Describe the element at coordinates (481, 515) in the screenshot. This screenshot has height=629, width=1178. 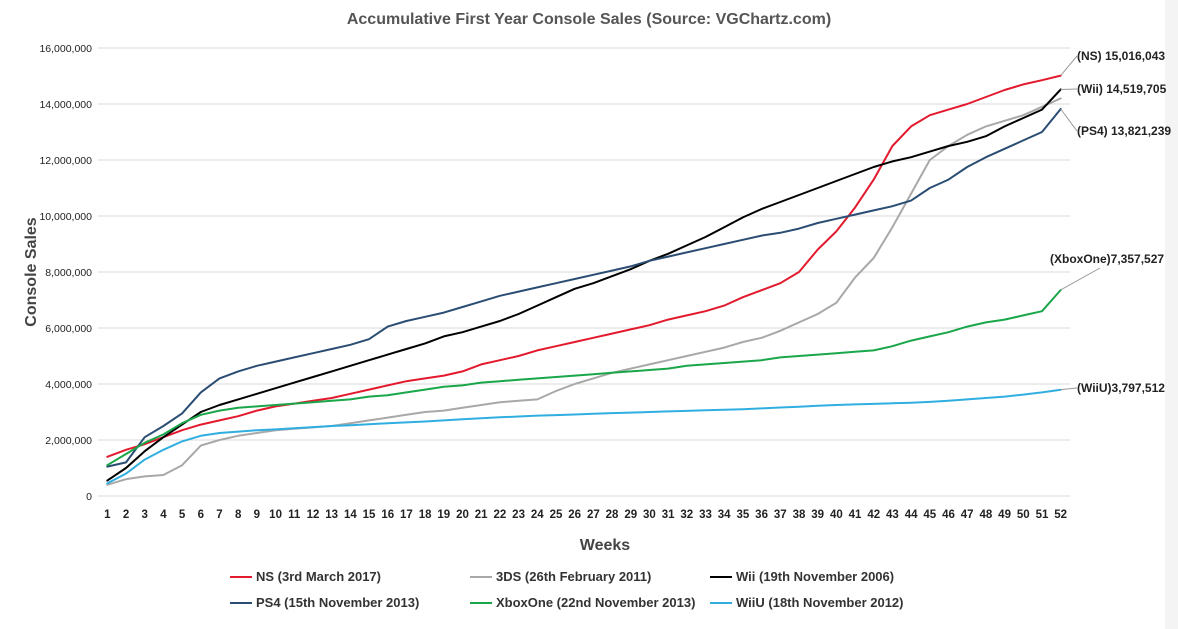
I see `x-tick-label: 21` at that location.